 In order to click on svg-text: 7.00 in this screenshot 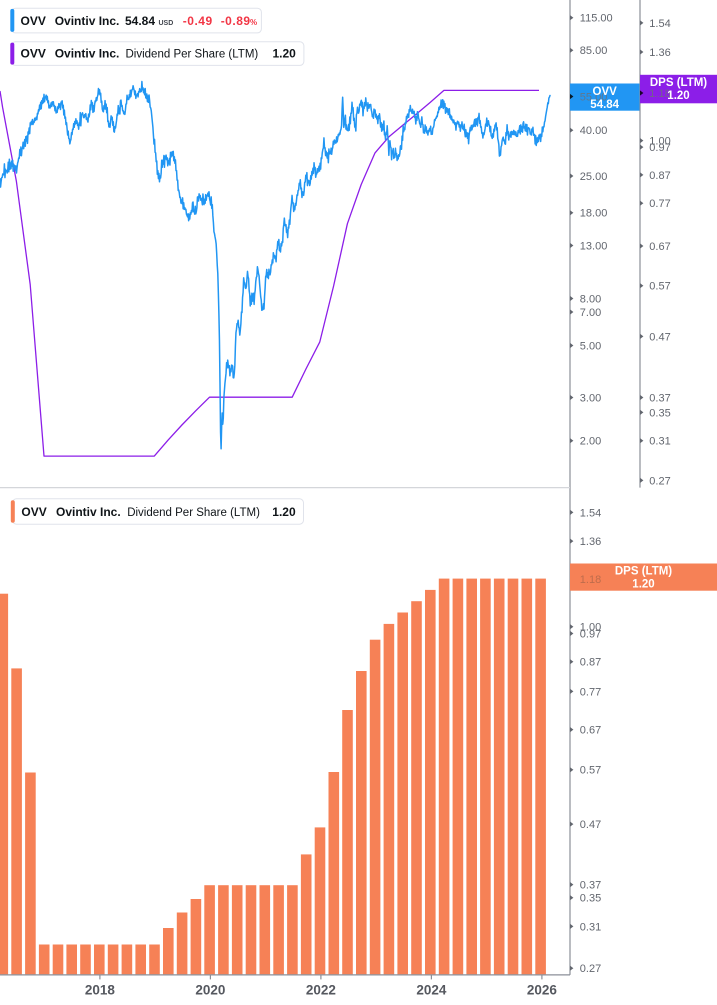, I will do `click(590, 313)`.